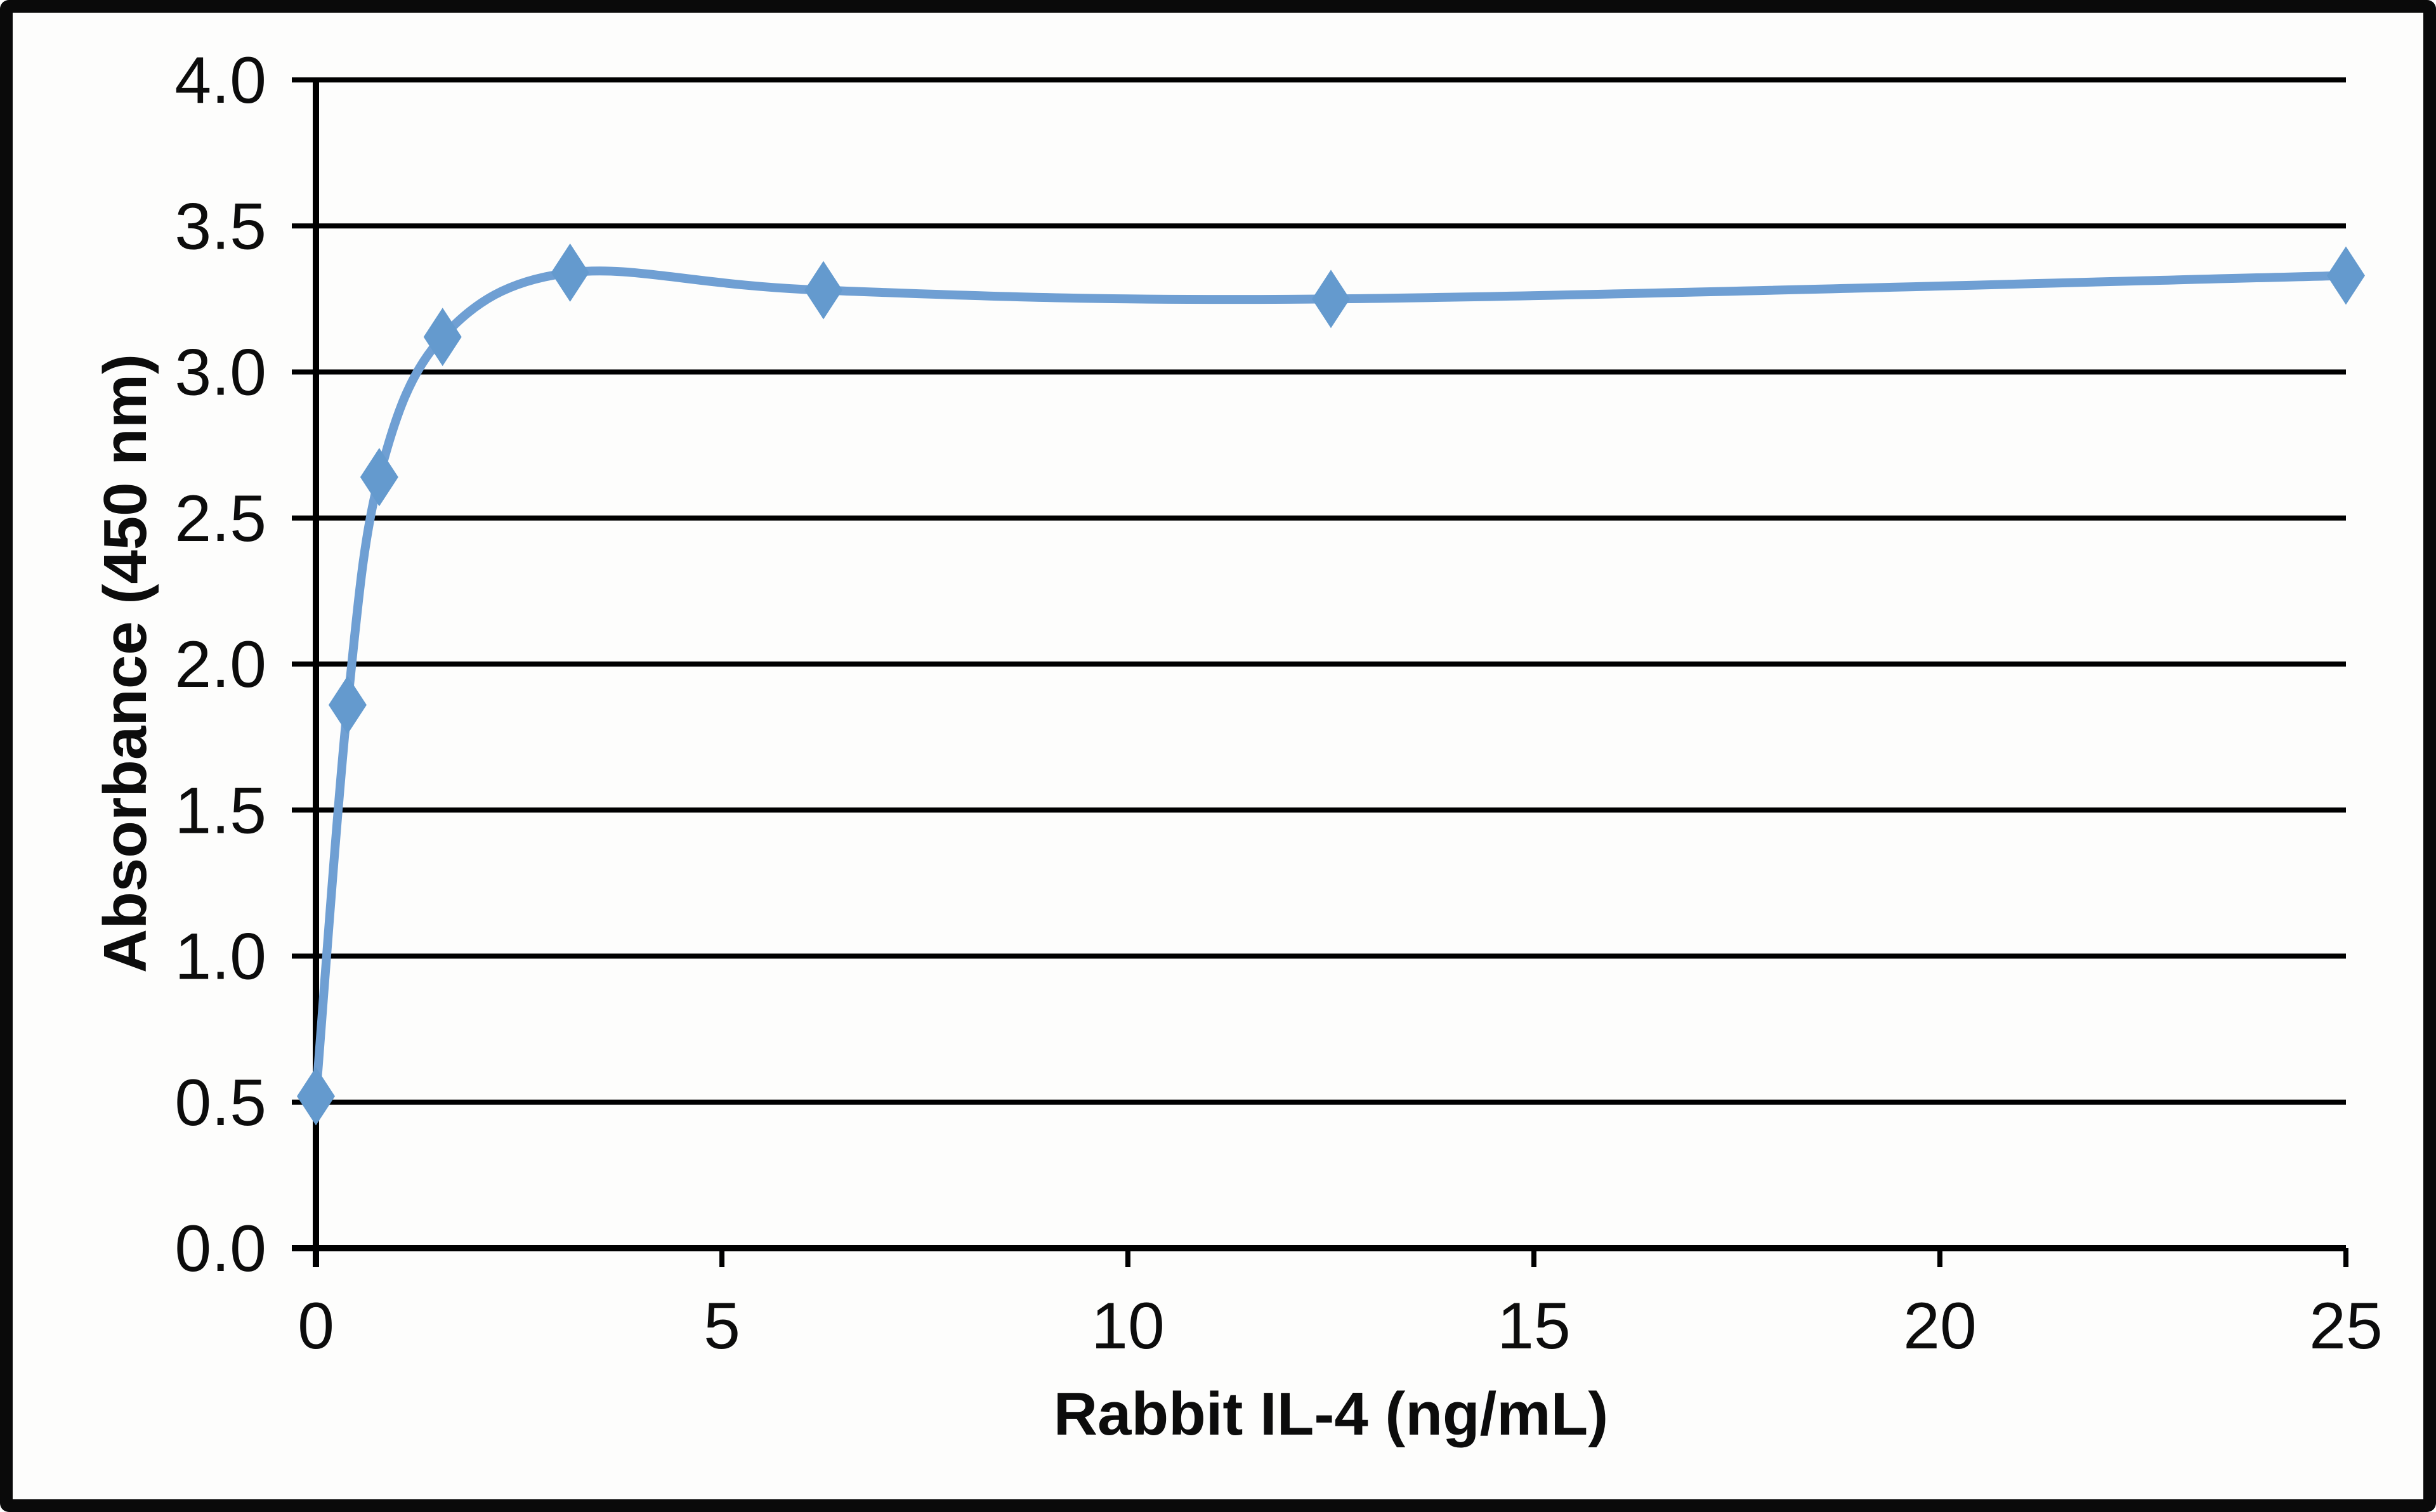 The height and width of the screenshot is (1512, 2436). What do you see at coordinates (722, 1326) in the screenshot?
I see `x-tick-label-5: 5` at bounding box center [722, 1326].